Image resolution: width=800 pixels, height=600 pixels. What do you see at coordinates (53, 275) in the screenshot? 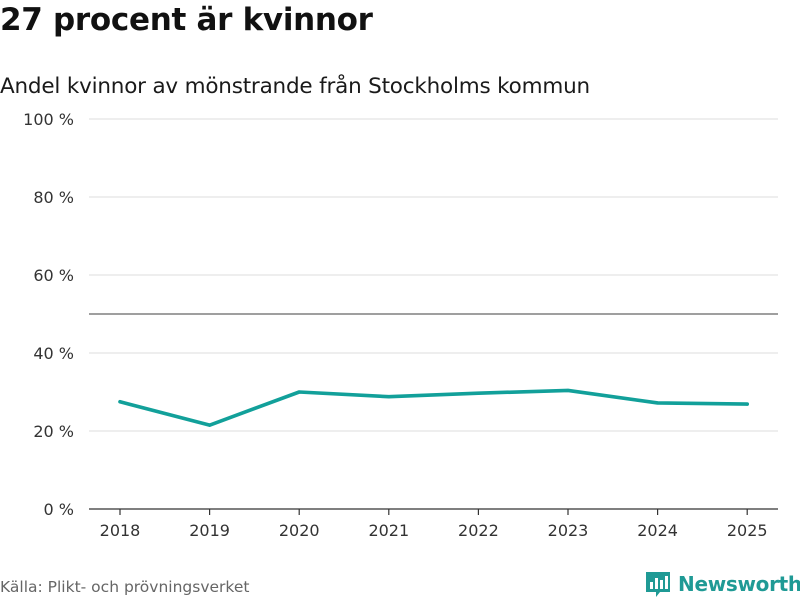
I see `y-tick-label: 60 %` at bounding box center [53, 275].